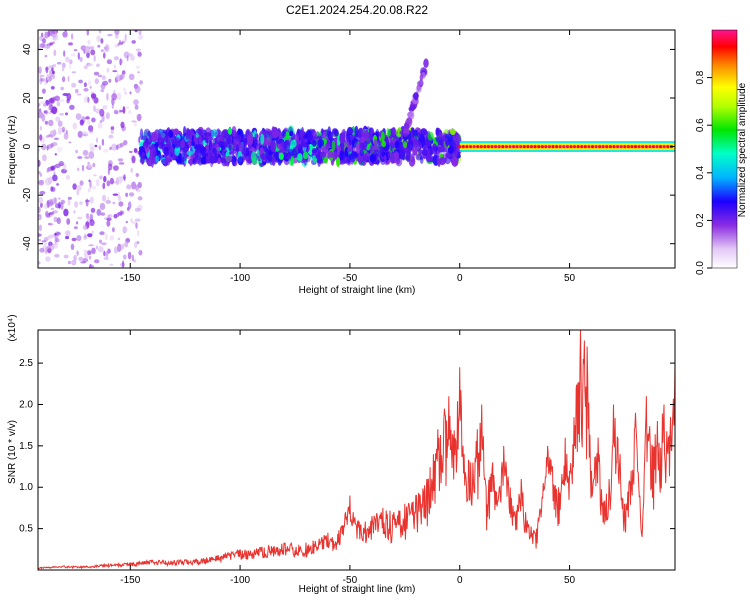 This screenshot has height=600, width=750. What do you see at coordinates (700, 268) in the screenshot?
I see `colorbar-tick-label: 0.0` at bounding box center [700, 268].